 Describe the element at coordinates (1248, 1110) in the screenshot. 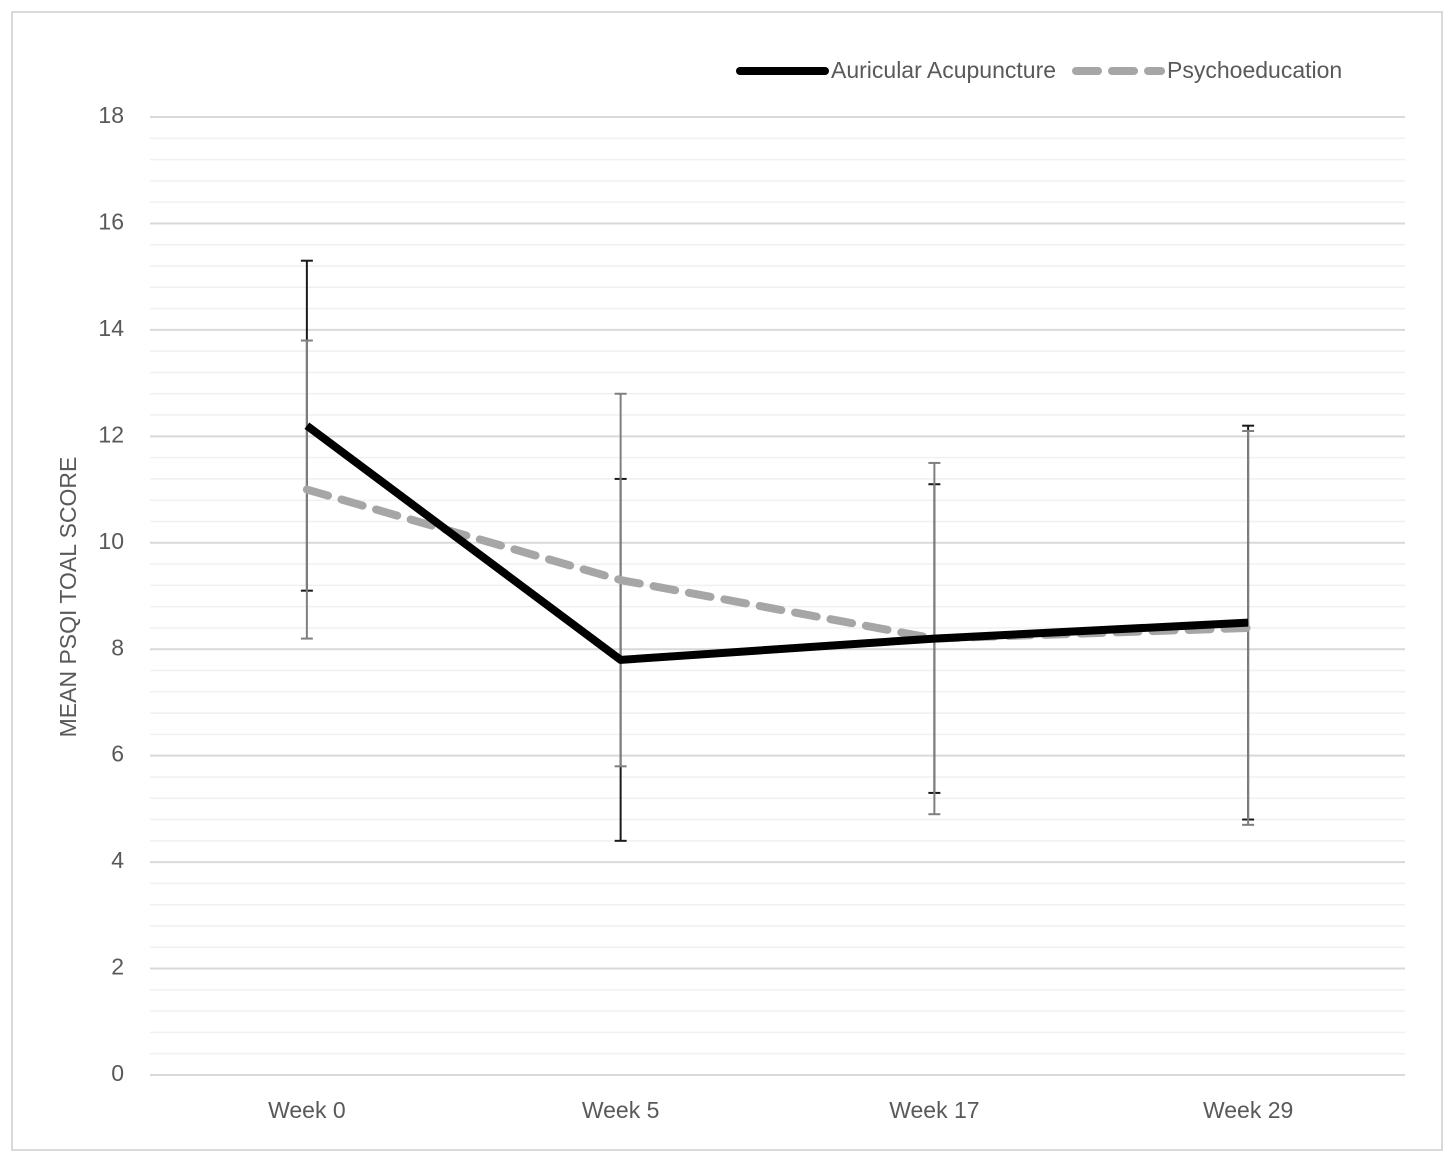

I see `x-tick-label: Week 29` at that location.